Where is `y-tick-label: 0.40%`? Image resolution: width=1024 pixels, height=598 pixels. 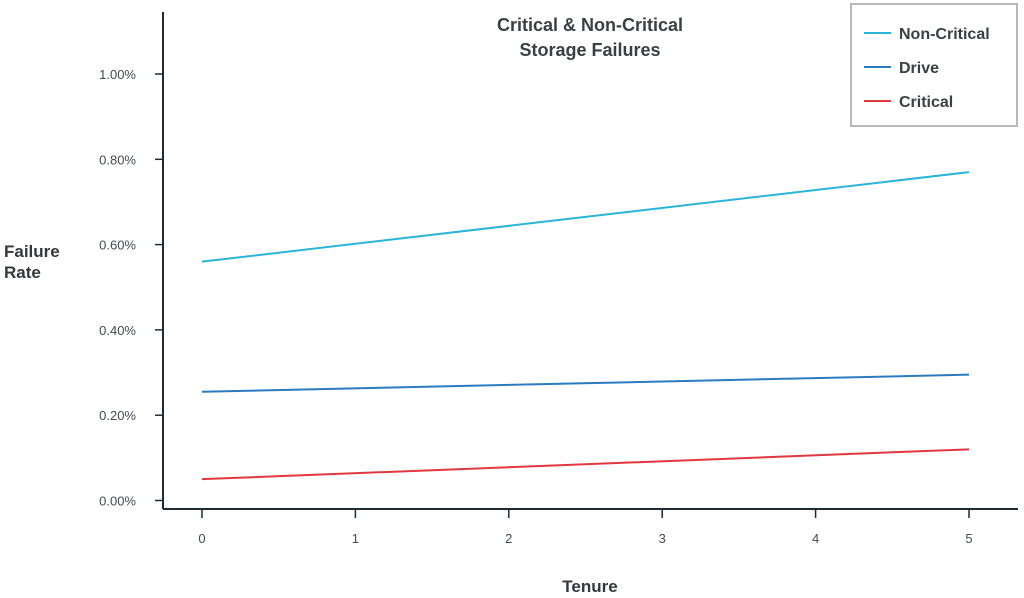
y-tick-label: 0.40% is located at coordinates (117, 330).